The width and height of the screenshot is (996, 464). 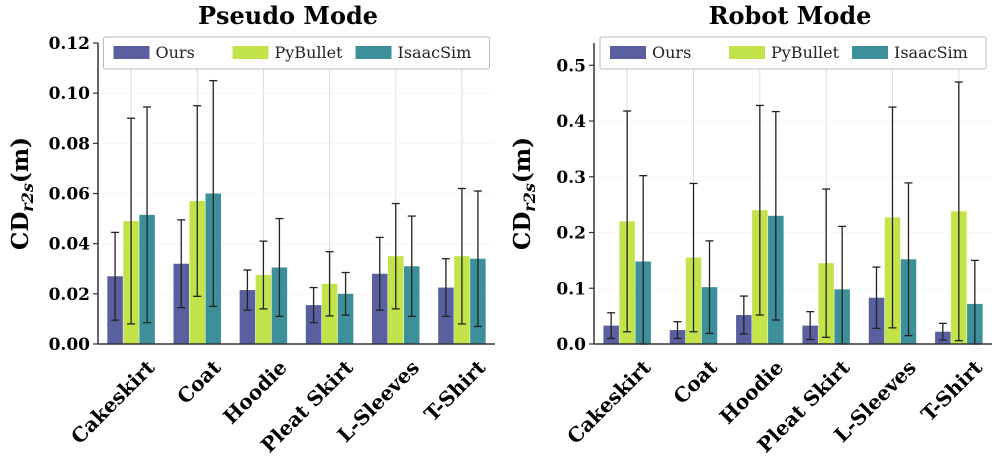 What do you see at coordinates (69, 44) in the screenshot?
I see `y-tick-label: 0.12` at bounding box center [69, 44].